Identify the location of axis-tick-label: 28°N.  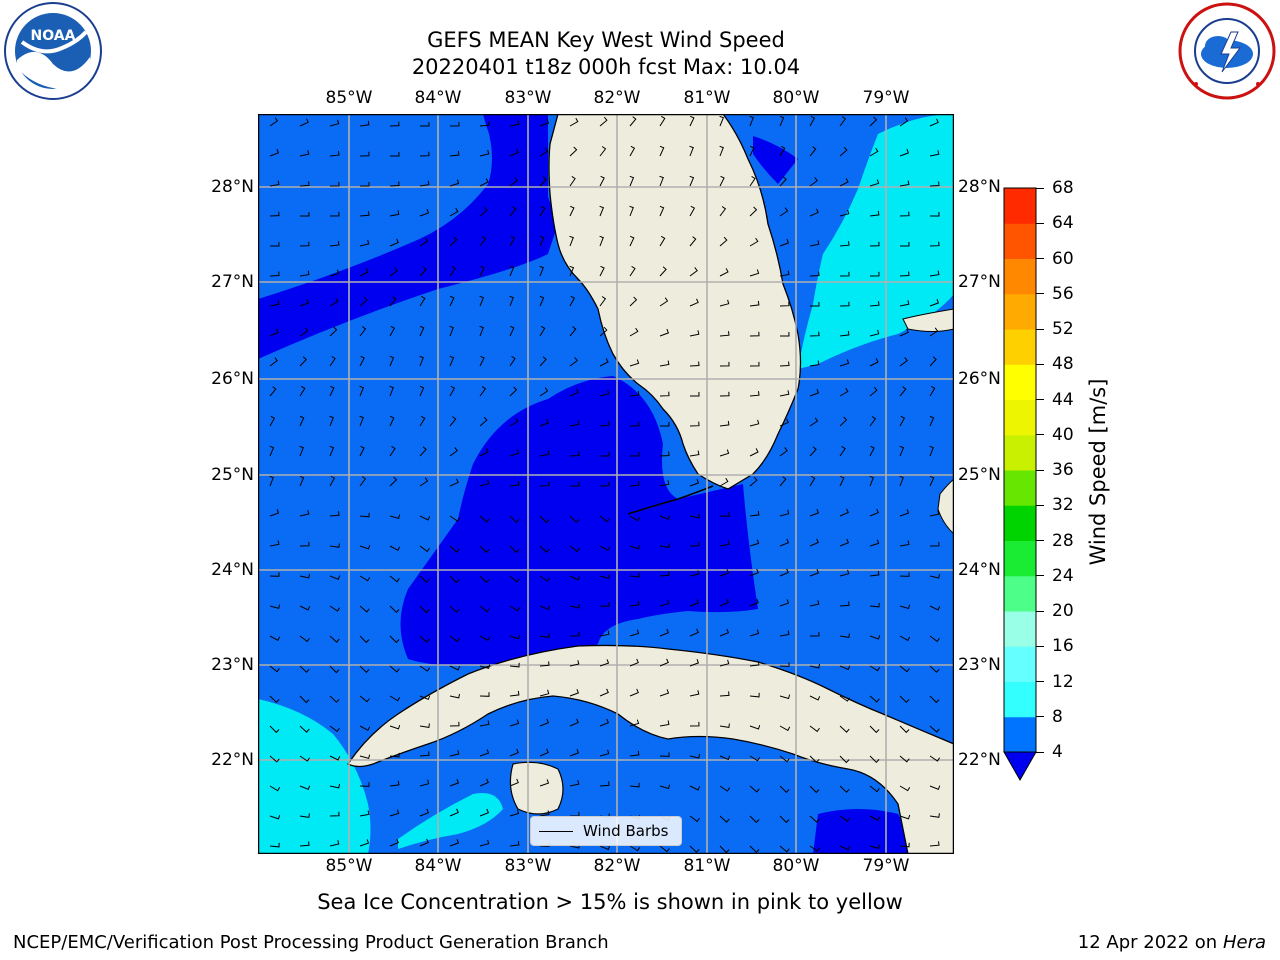
(979, 187).